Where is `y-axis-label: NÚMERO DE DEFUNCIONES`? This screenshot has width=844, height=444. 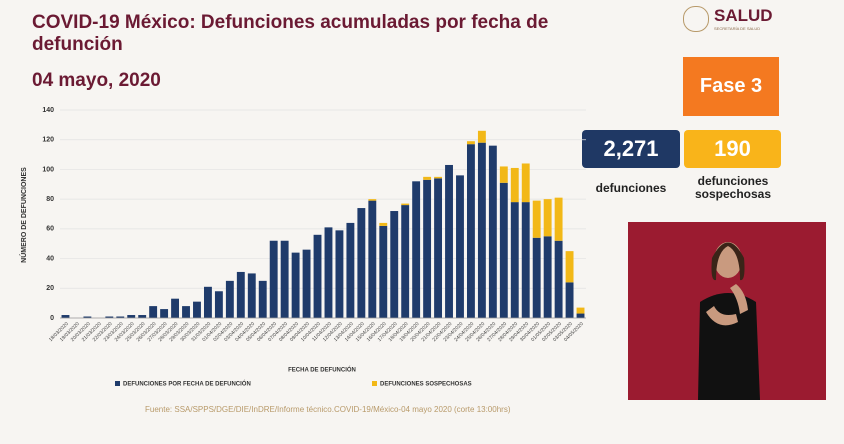 y-axis-label: NÚMERO DE DEFUNCIONES is located at coordinates (23, 215).